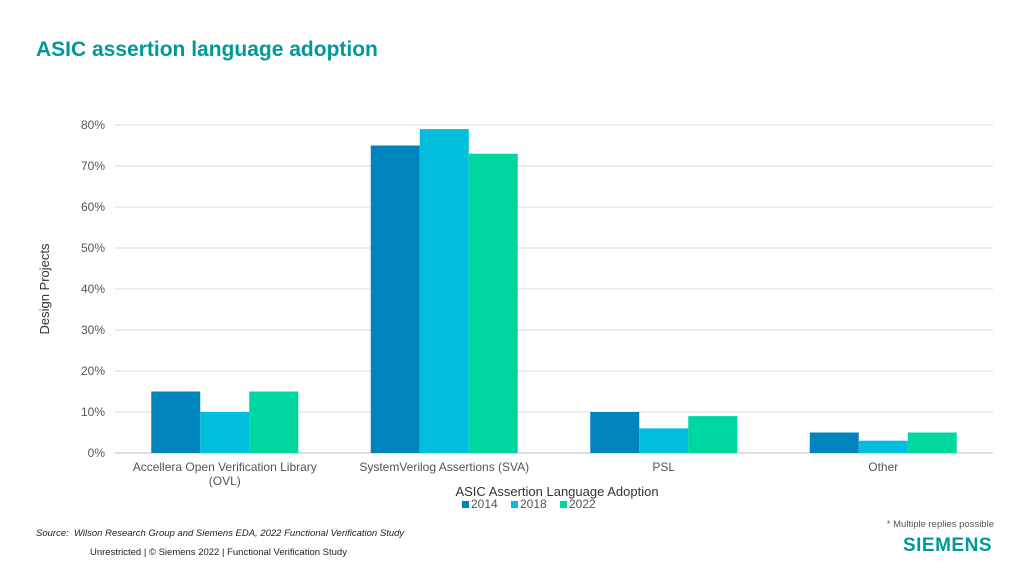 The width and height of the screenshot is (1024, 576). What do you see at coordinates (465, 504) in the screenshot?
I see `legend-swatch-2014` at bounding box center [465, 504].